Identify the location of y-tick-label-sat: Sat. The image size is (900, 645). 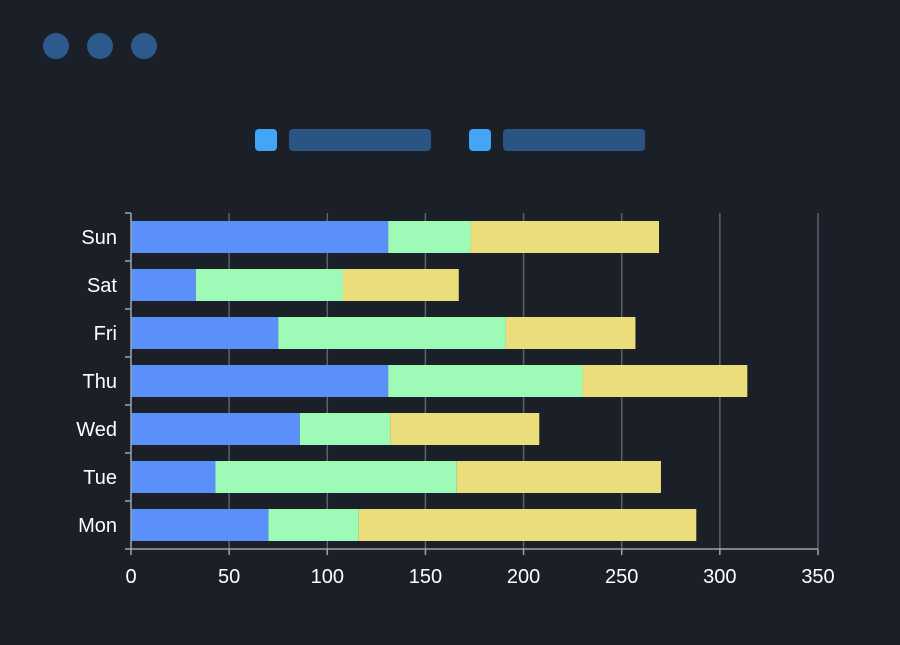
(102, 286).